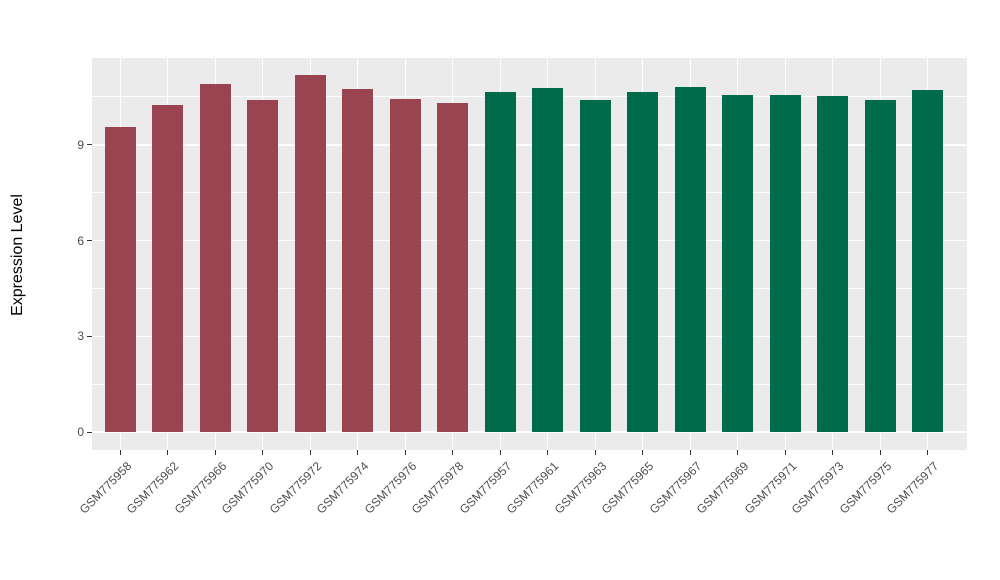  I want to click on bar-GSM775967, so click(690, 260).